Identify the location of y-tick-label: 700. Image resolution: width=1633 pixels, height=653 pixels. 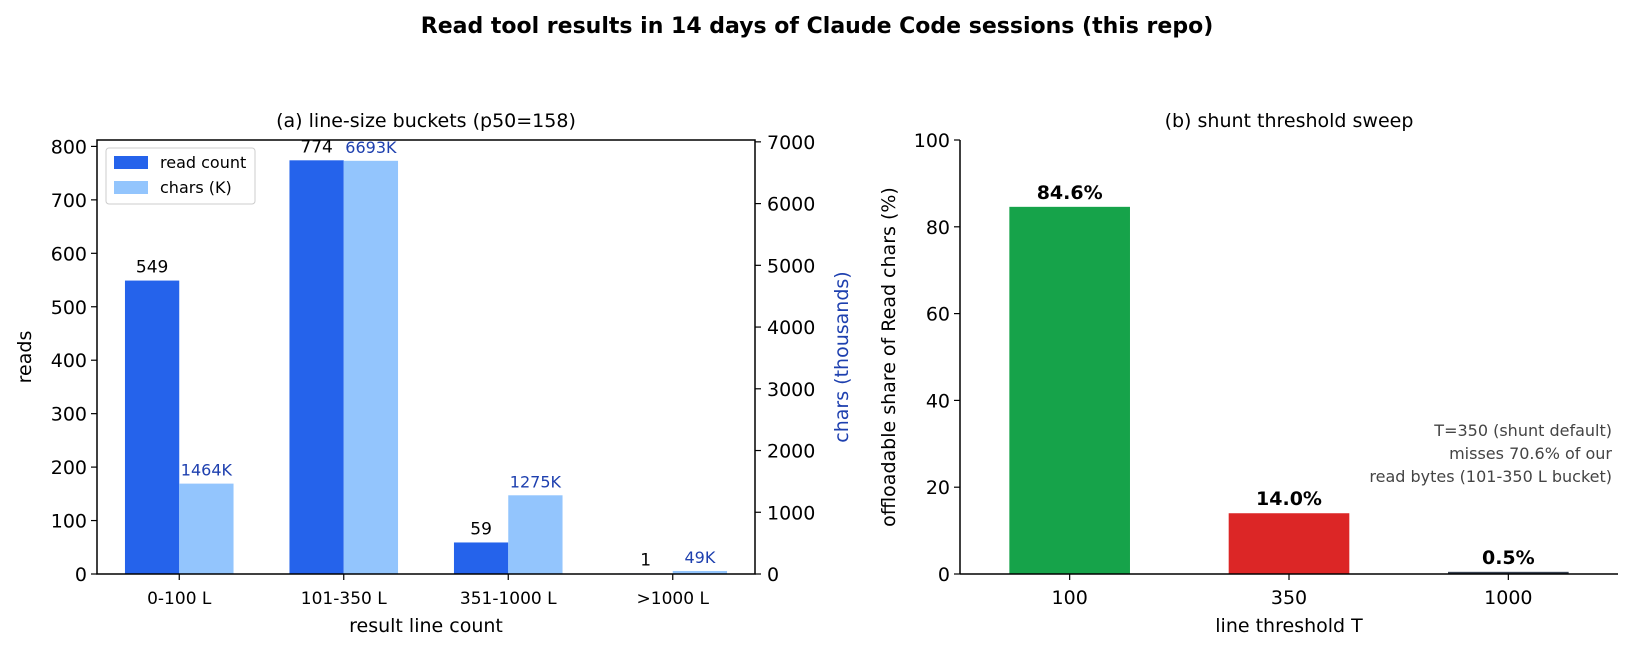
(69, 201).